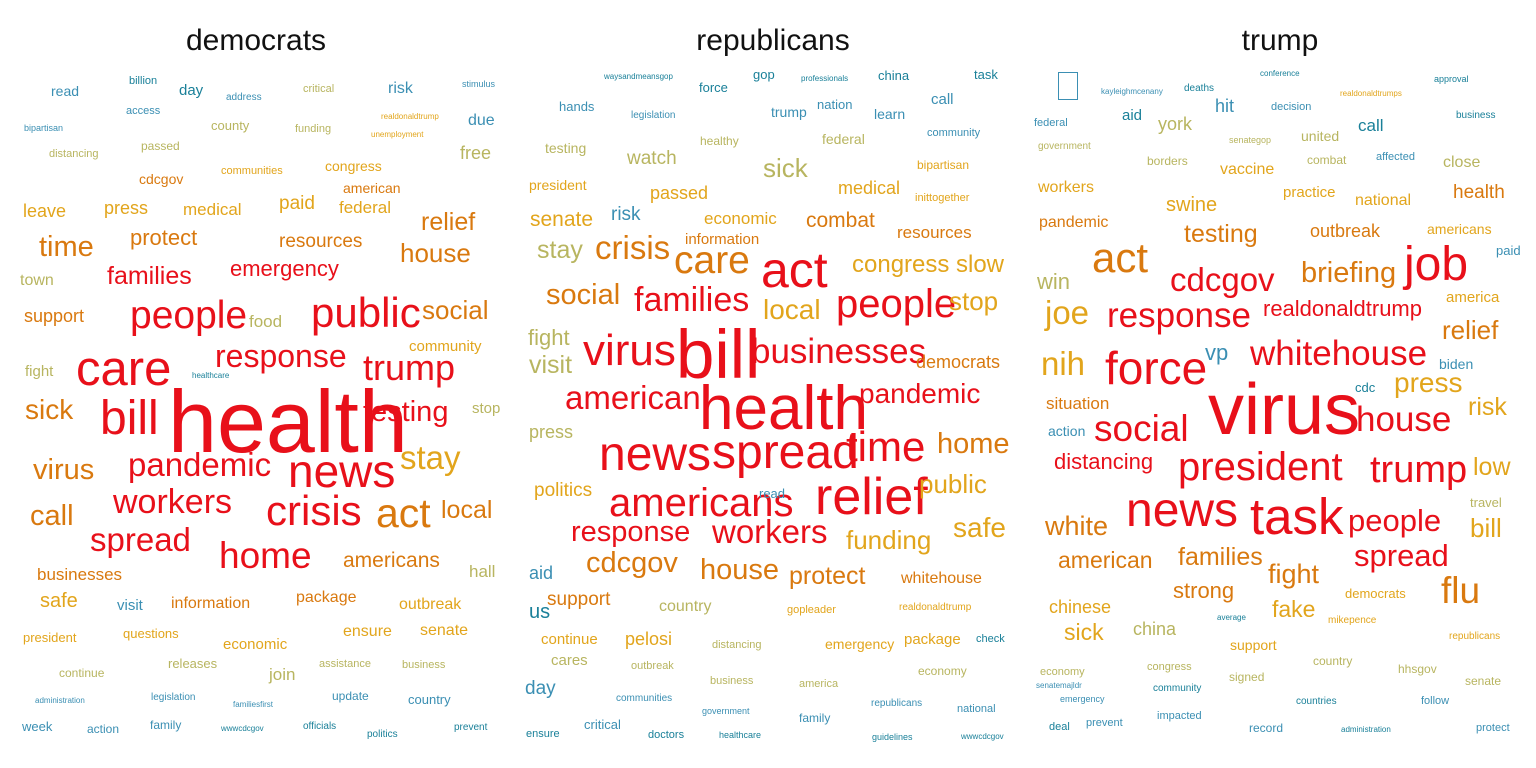 This screenshot has width=1536, height=768. Describe the element at coordinates (45, 211) in the screenshot. I see `word-leave: leave` at that location.